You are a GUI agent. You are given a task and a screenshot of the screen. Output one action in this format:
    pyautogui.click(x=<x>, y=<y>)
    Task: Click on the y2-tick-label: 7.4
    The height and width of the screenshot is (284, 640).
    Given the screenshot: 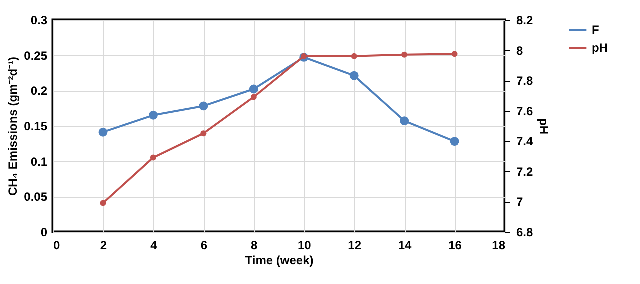 What is the action you would take?
    pyautogui.click(x=525, y=141)
    